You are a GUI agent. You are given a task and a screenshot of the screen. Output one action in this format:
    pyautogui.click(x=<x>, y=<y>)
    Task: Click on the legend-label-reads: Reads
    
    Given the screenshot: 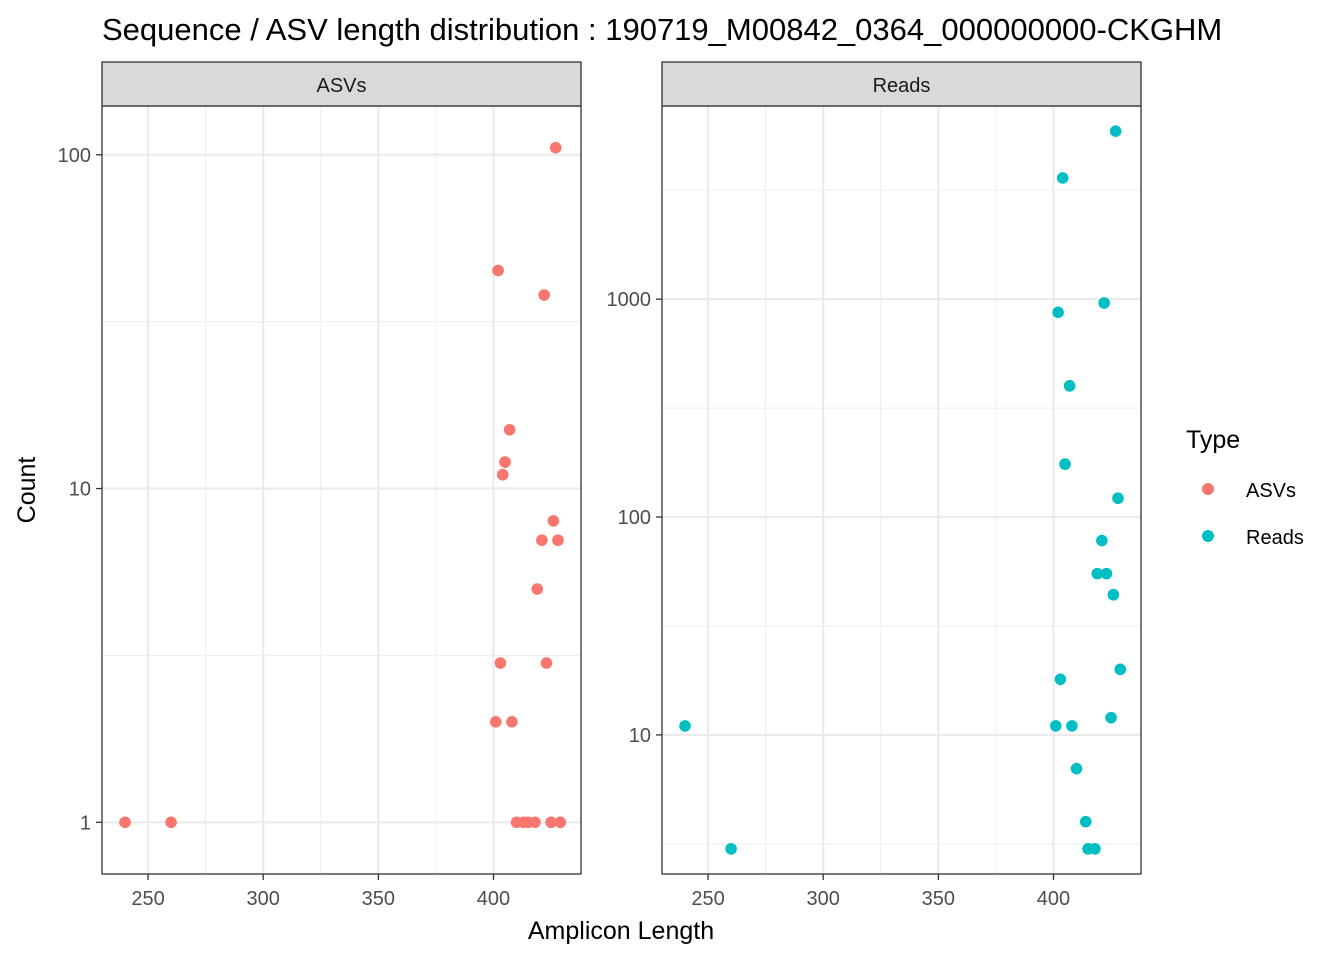 What is the action you would take?
    pyautogui.click(x=1275, y=538)
    